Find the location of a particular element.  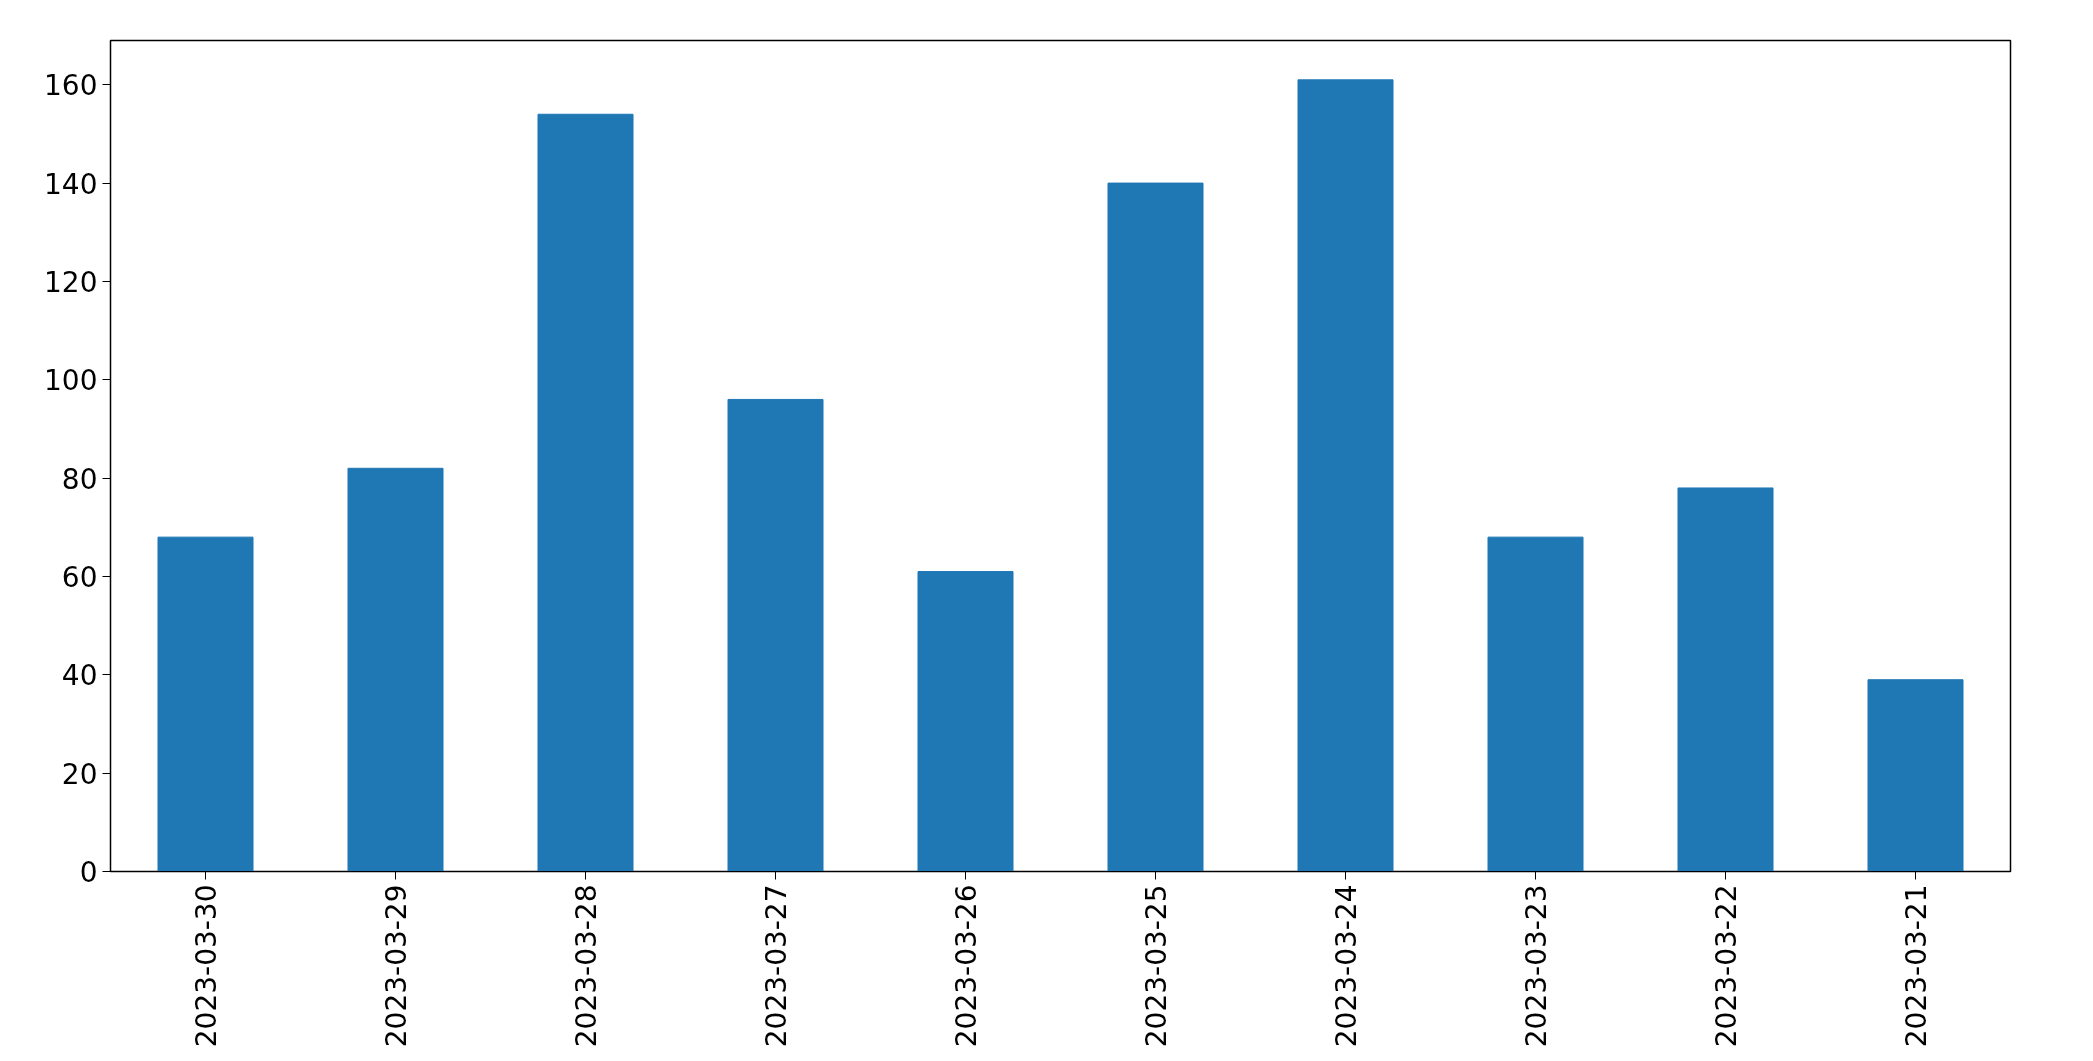

y-tick-label: 0 is located at coordinates (88, 872).